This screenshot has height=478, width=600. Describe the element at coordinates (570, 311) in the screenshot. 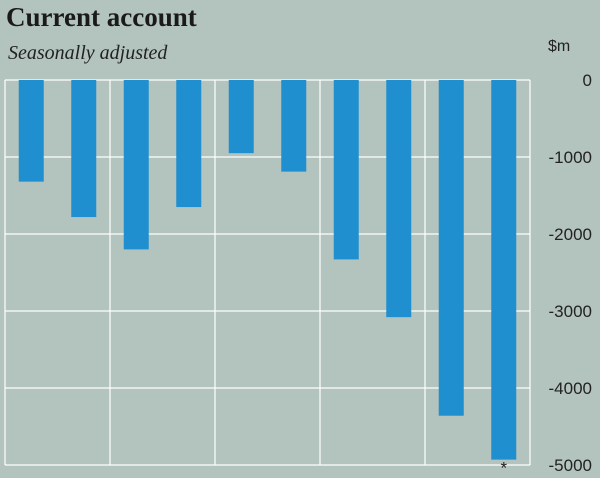

I see `y-tick-label-3: -3000` at that location.